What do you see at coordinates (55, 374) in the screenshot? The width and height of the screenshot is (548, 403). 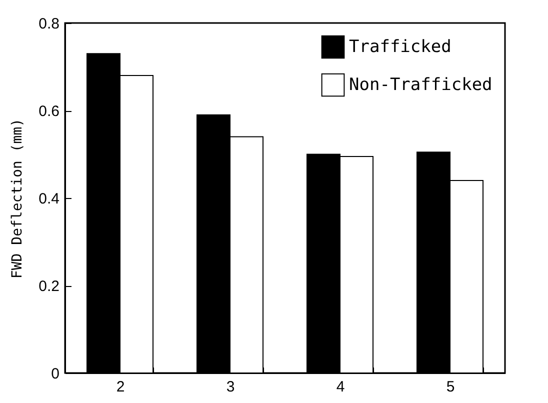 I see `y-tick-label: 0` at bounding box center [55, 374].